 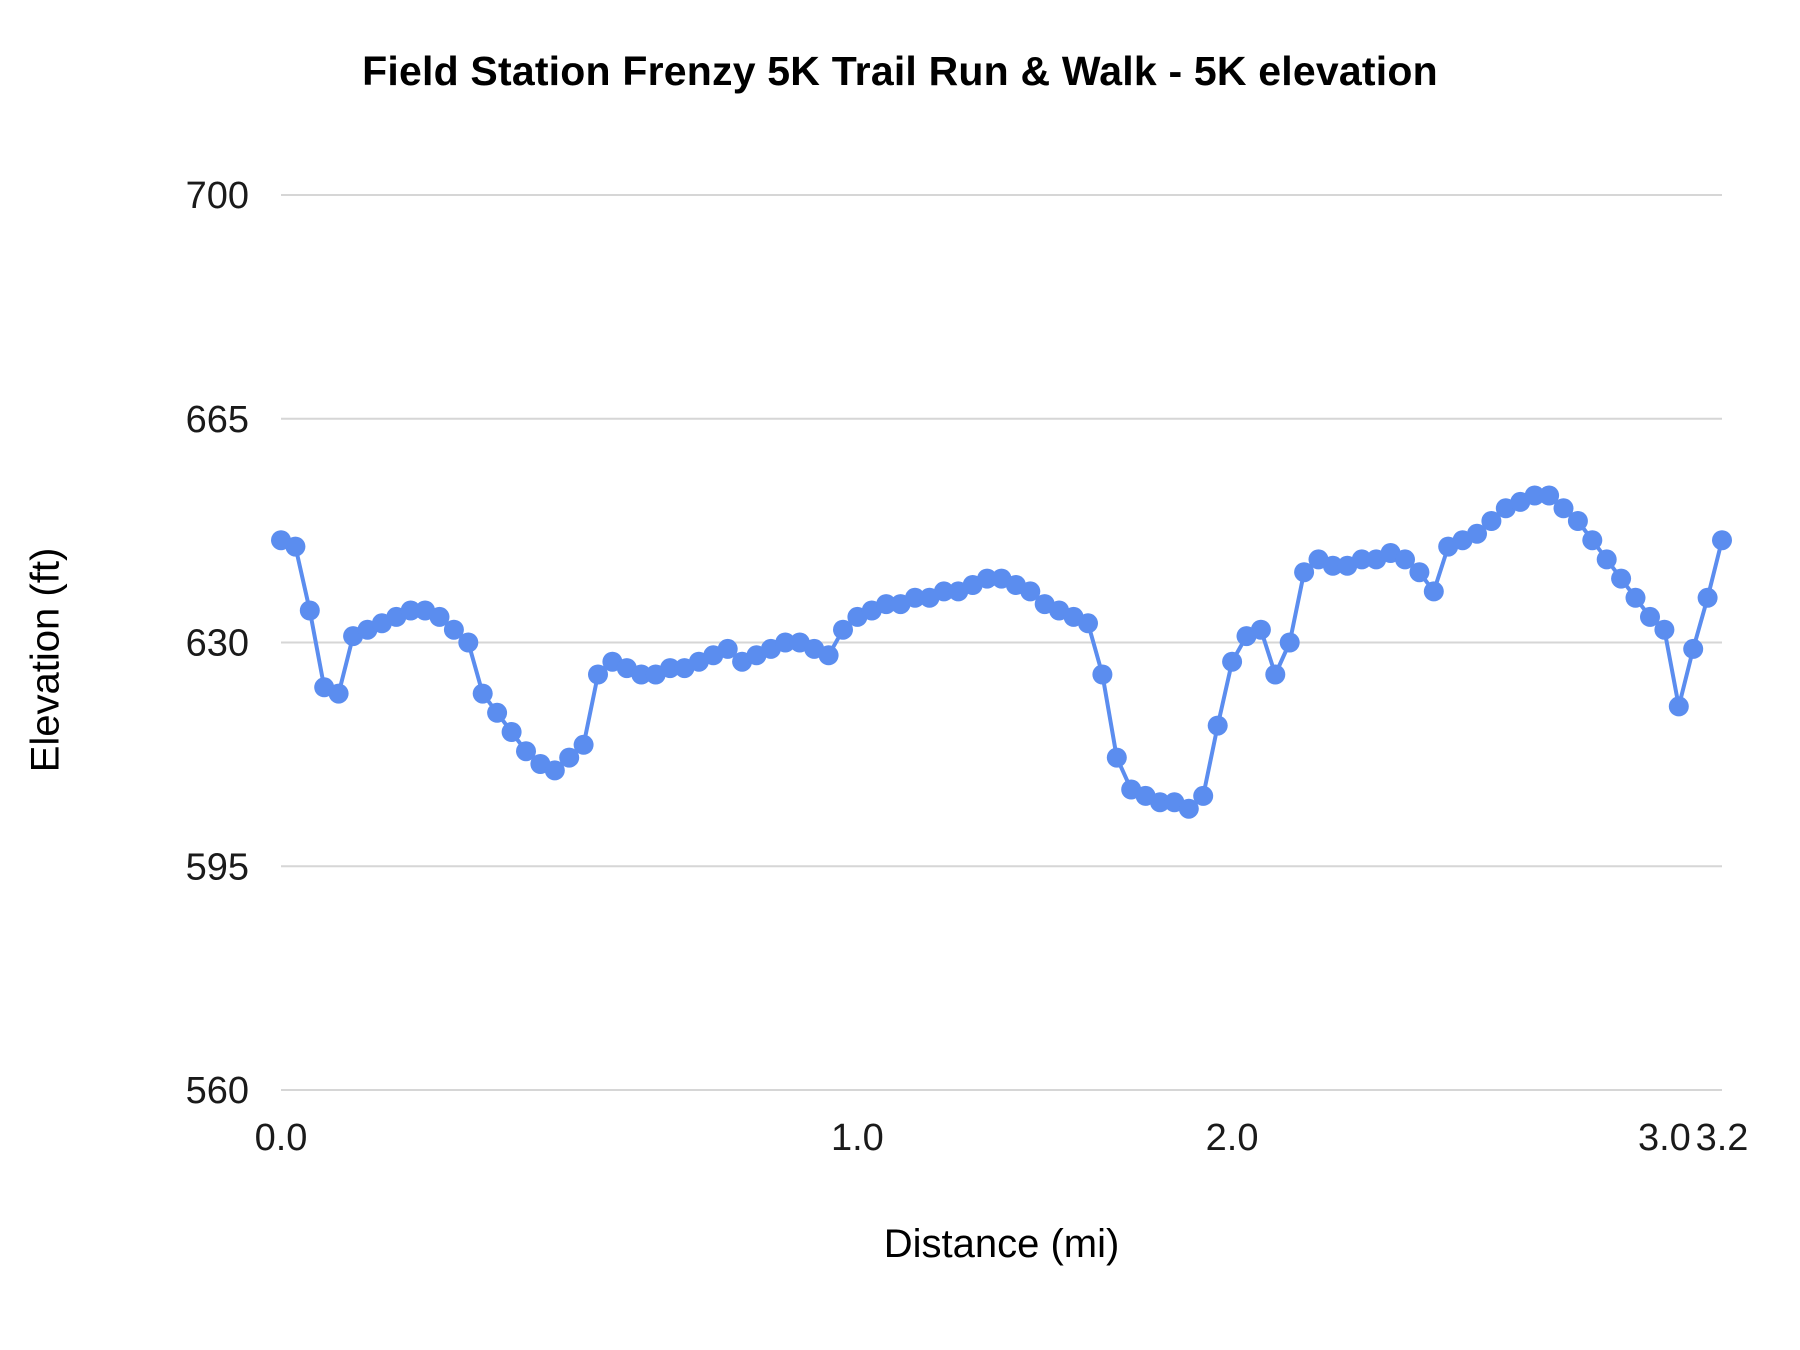 What do you see at coordinates (217, 1091) in the screenshot?
I see `y-tick-label: 560` at bounding box center [217, 1091].